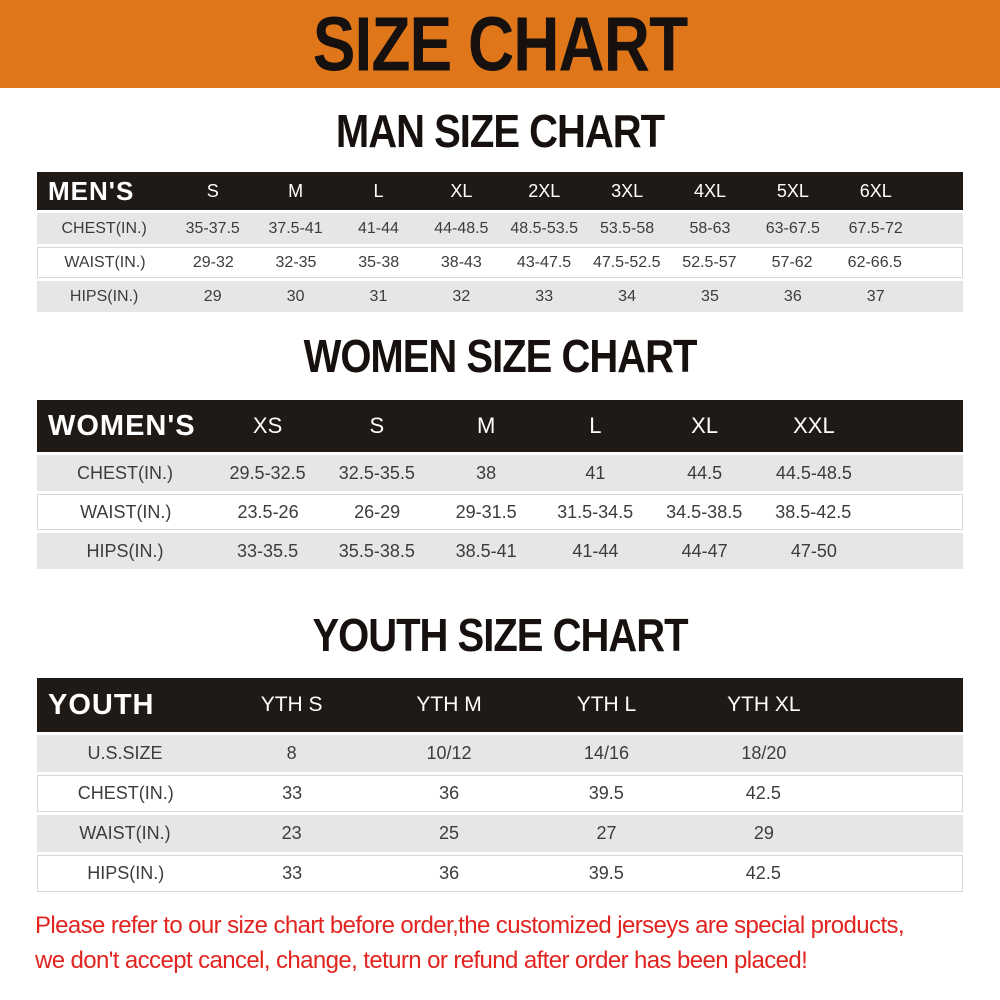 This screenshot has width=1000, height=1000. What do you see at coordinates (486, 472) in the screenshot?
I see `cell: 38` at bounding box center [486, 472].